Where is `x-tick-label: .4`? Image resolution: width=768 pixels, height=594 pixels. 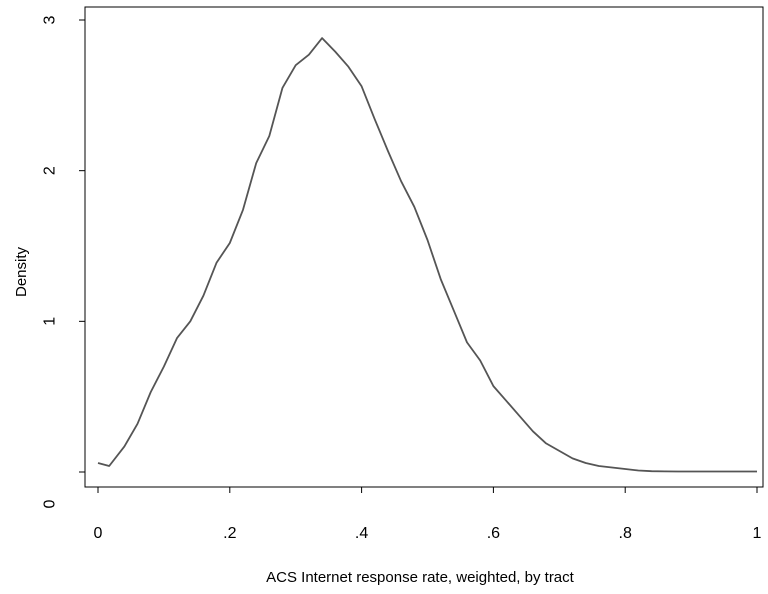 x-tick-label: .4 is located at coordinates (361, 533).